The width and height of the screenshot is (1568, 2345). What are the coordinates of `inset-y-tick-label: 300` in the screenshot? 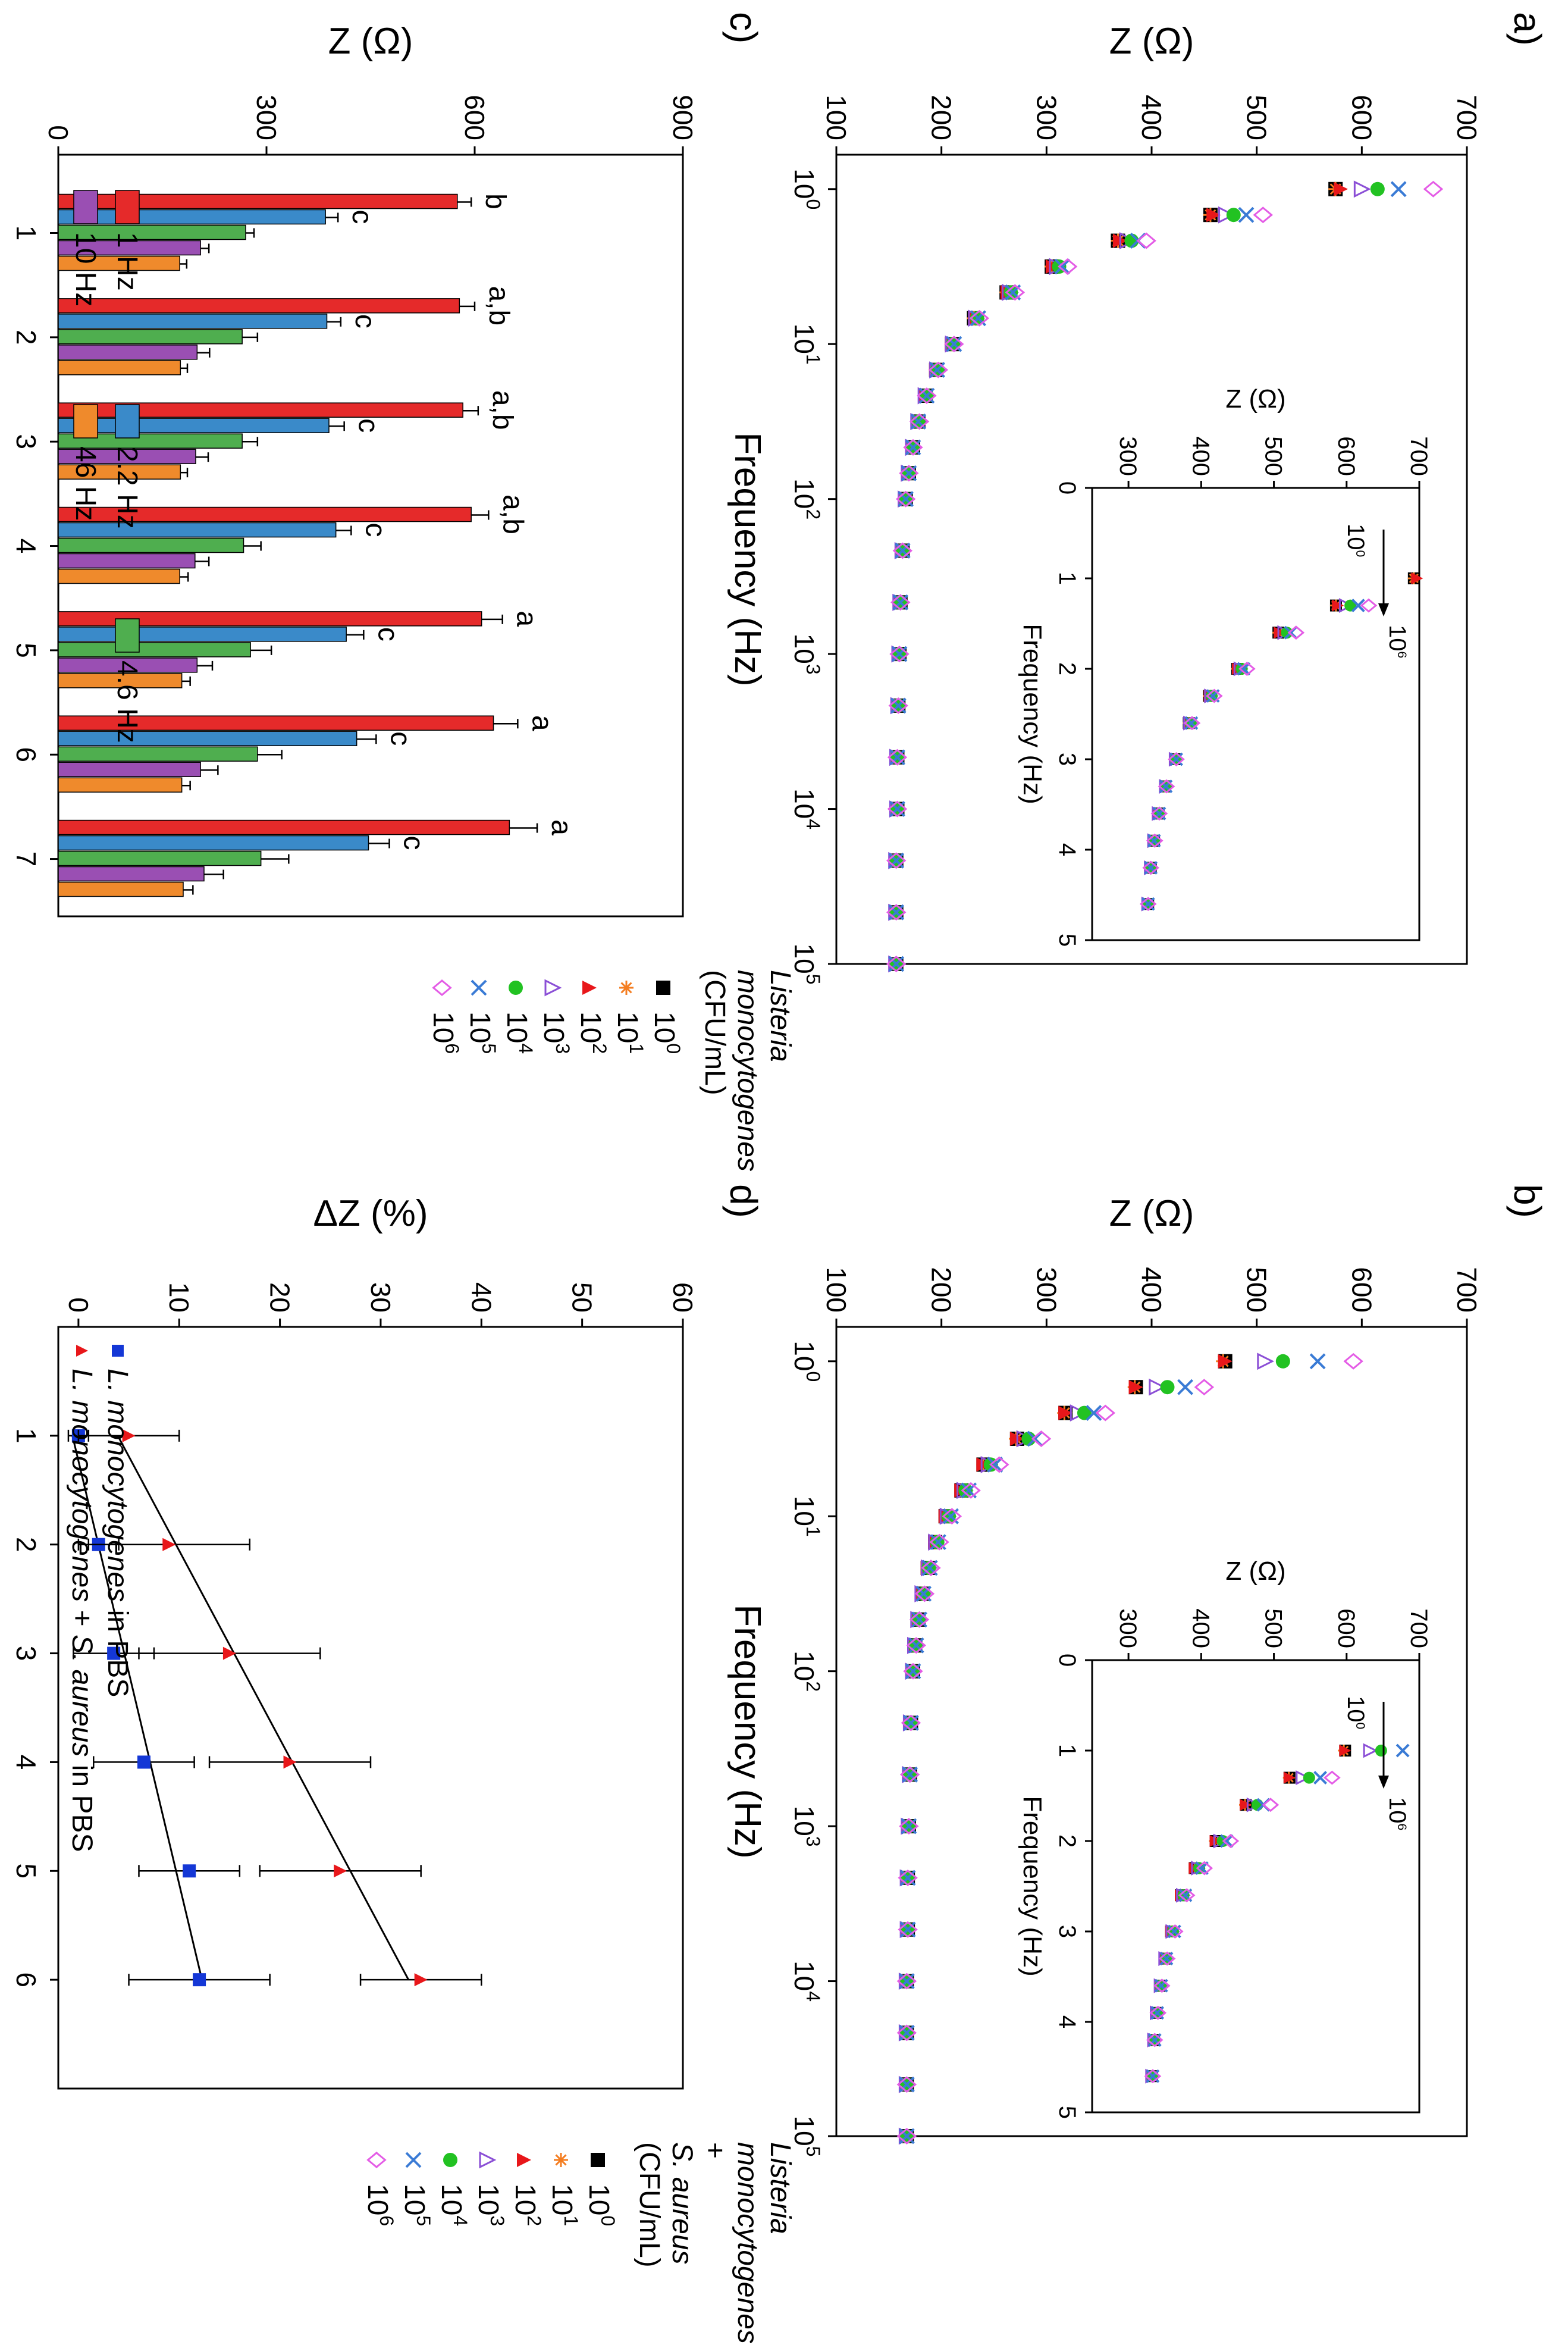 It's located at (1128, 456).